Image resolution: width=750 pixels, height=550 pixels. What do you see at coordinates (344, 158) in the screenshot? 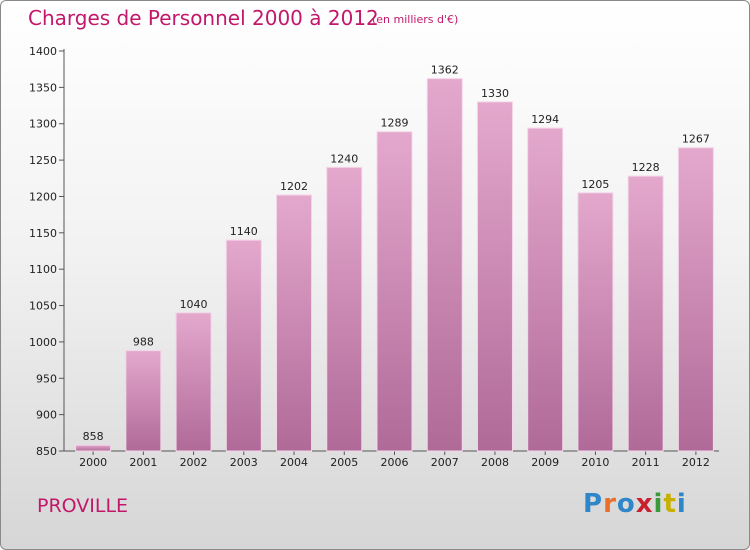
I see `data-label: 1240` at bounding box center [344, 158].